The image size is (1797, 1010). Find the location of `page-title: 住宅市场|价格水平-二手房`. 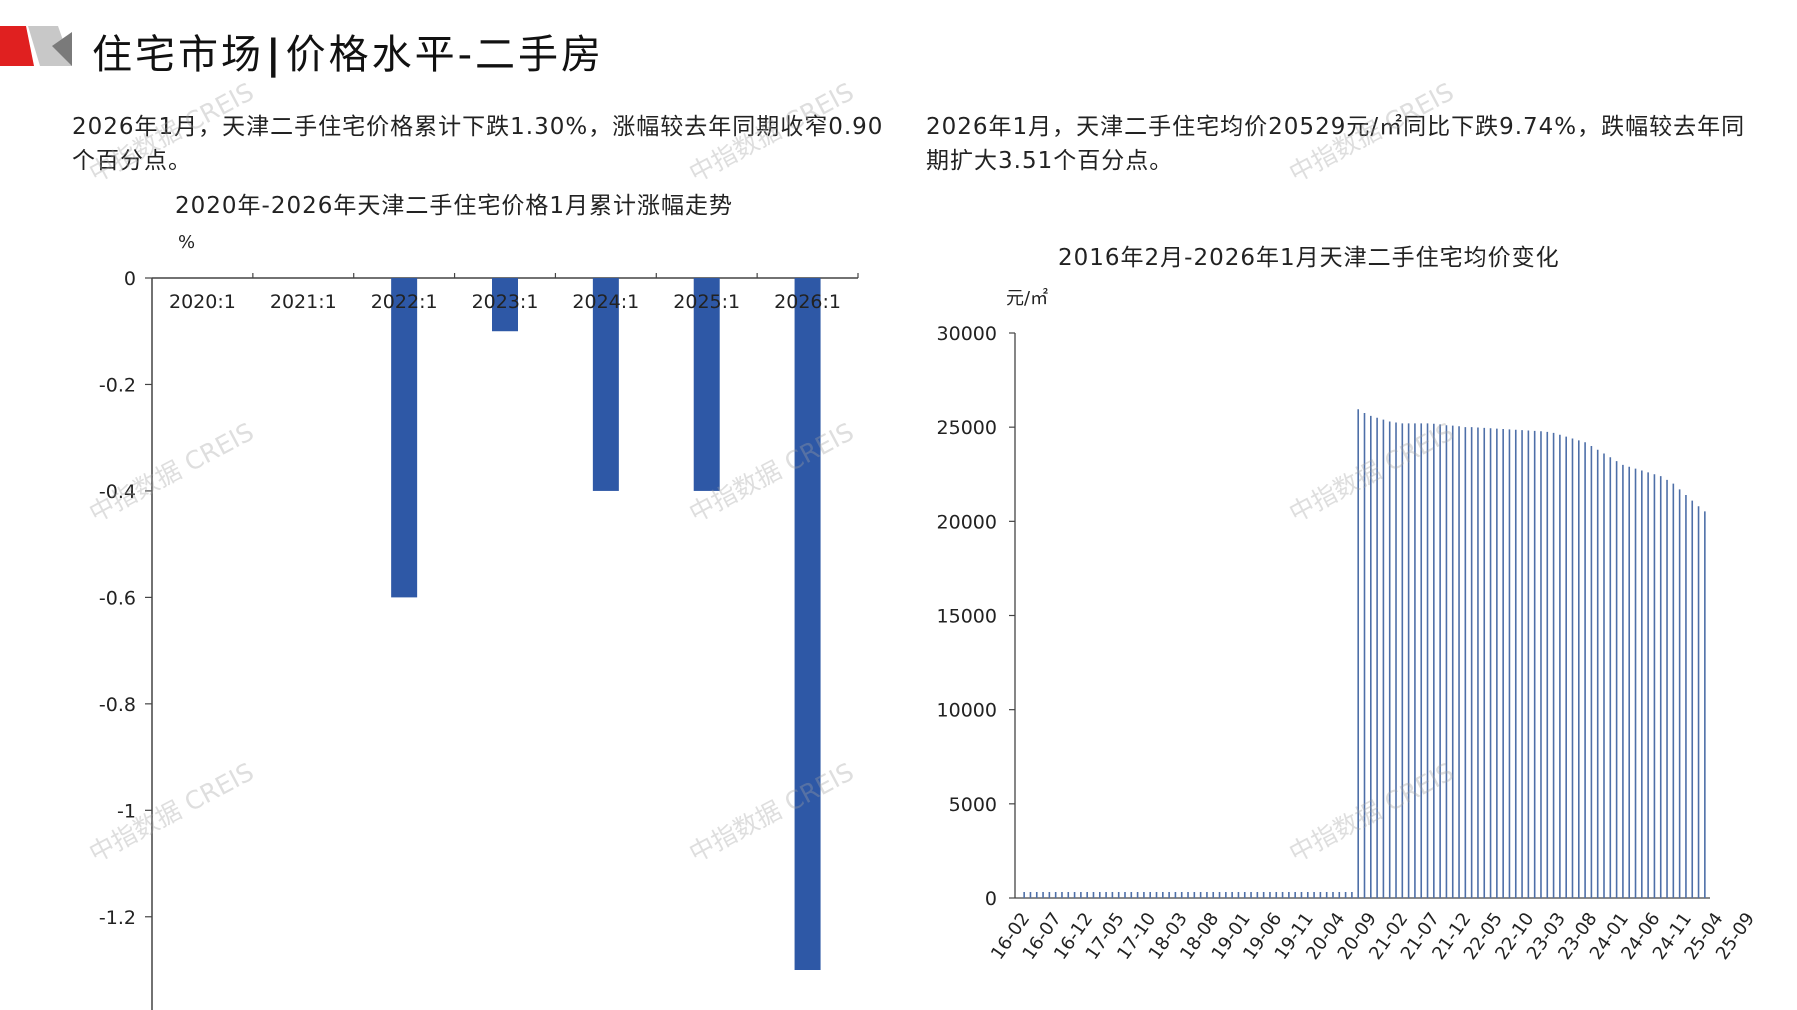

page-title: 住宅市场|价格水平-二手房 is located at coordinates (348, 51).